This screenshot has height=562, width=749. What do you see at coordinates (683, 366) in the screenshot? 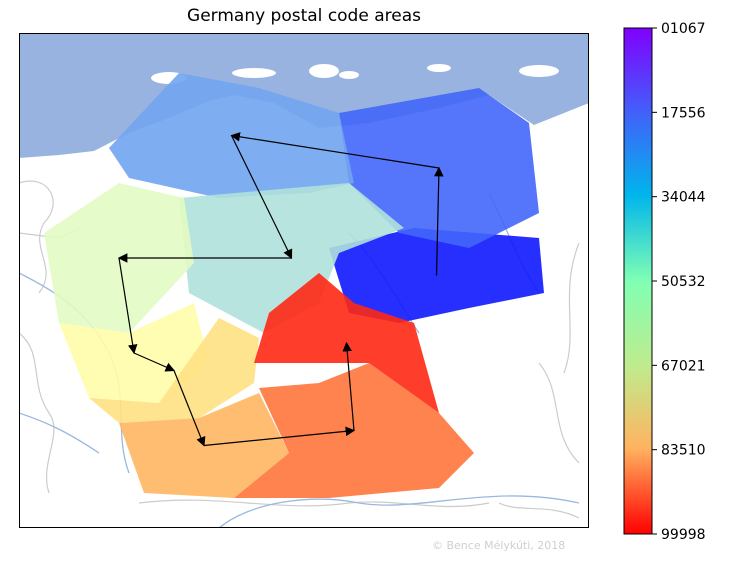
I see `colorbar-tick-label: 67021` at bounding box center [683, 366].